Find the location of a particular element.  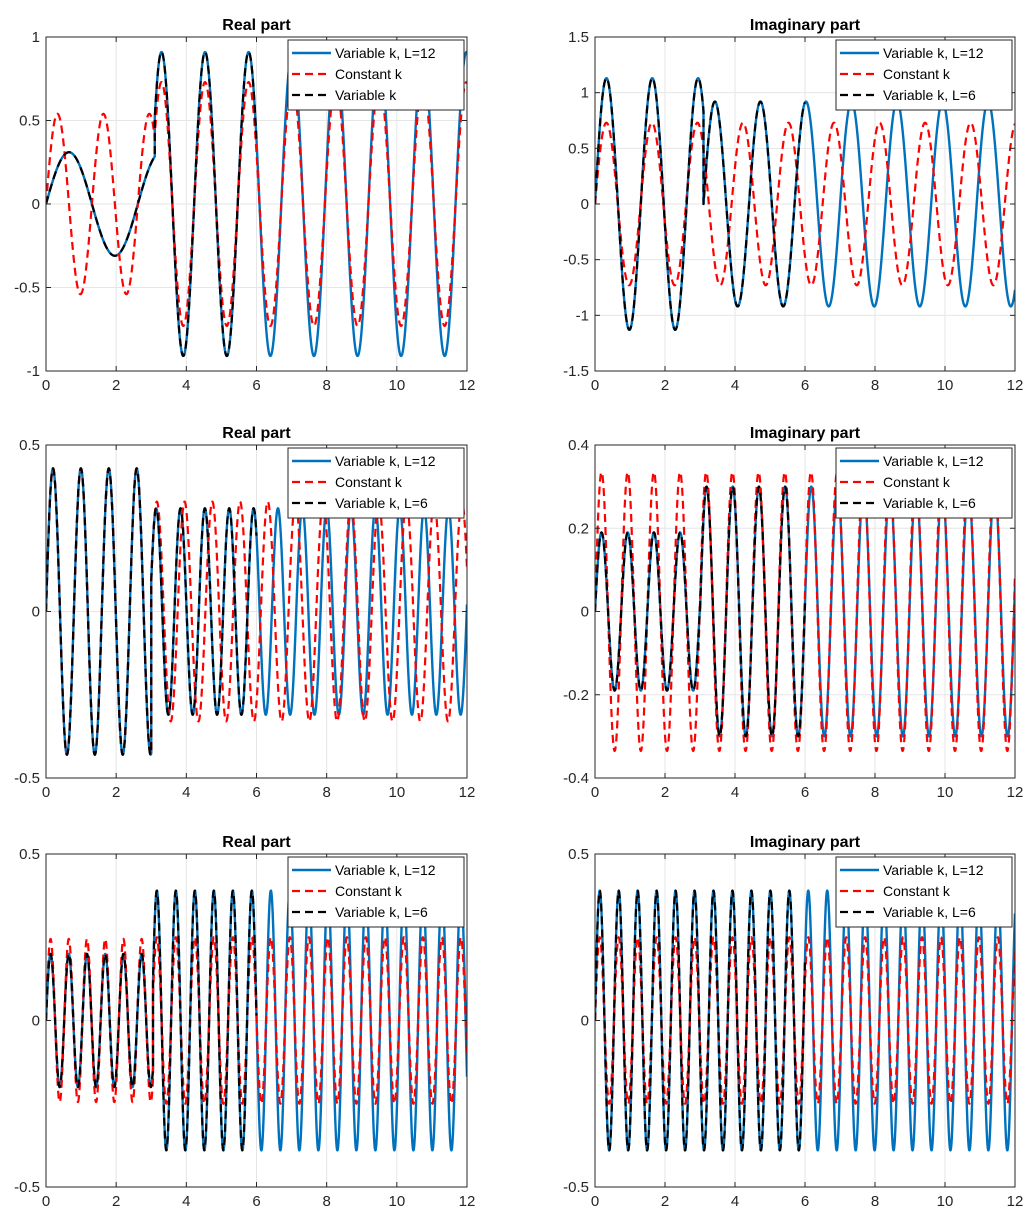

y-tick-label: -1 is located at coordinates (582, 315).